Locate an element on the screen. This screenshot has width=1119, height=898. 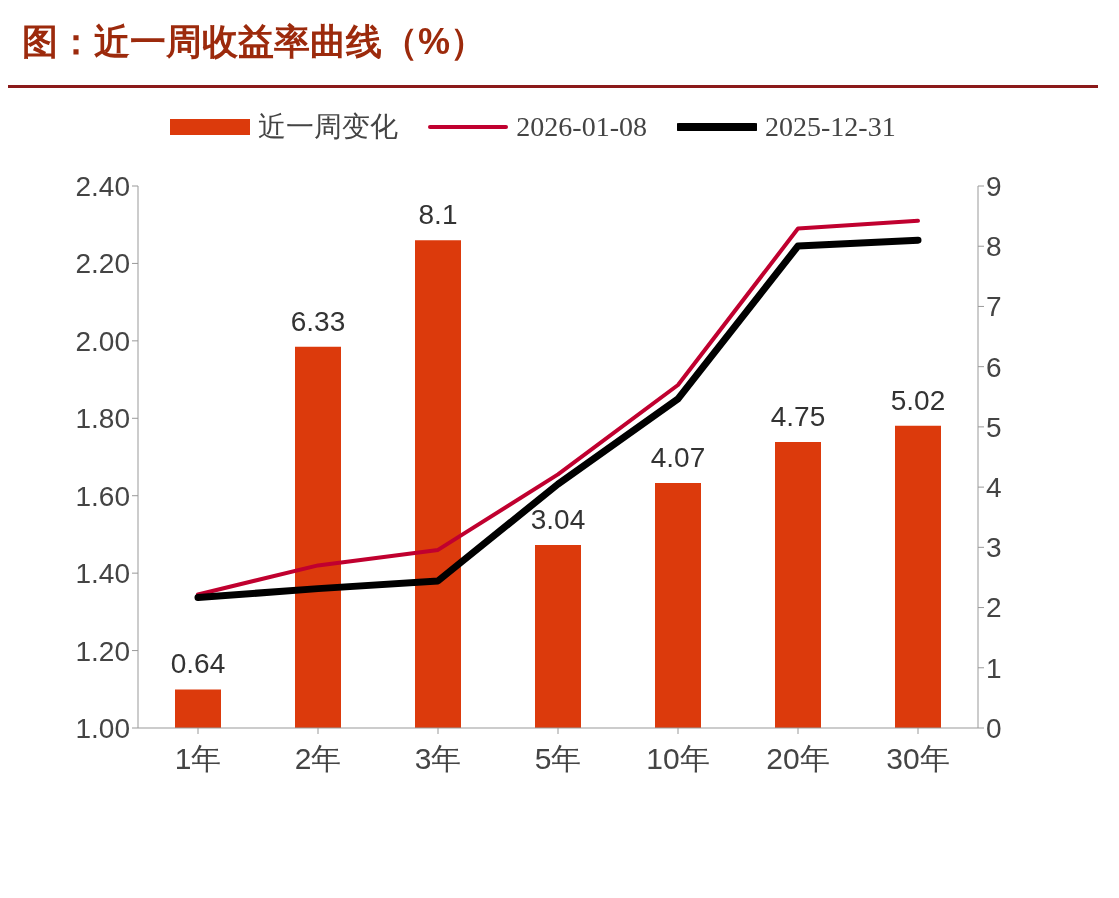
chart-title: 图：近一周收益率曲线（%） is located at coordinates (553, 48).